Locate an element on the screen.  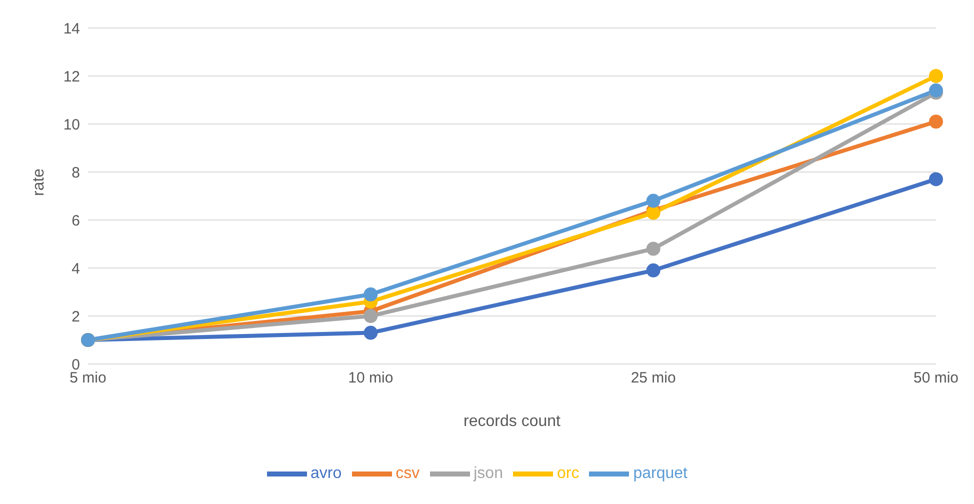
y-tick-label: 10 is located at coordinates (71, 125).